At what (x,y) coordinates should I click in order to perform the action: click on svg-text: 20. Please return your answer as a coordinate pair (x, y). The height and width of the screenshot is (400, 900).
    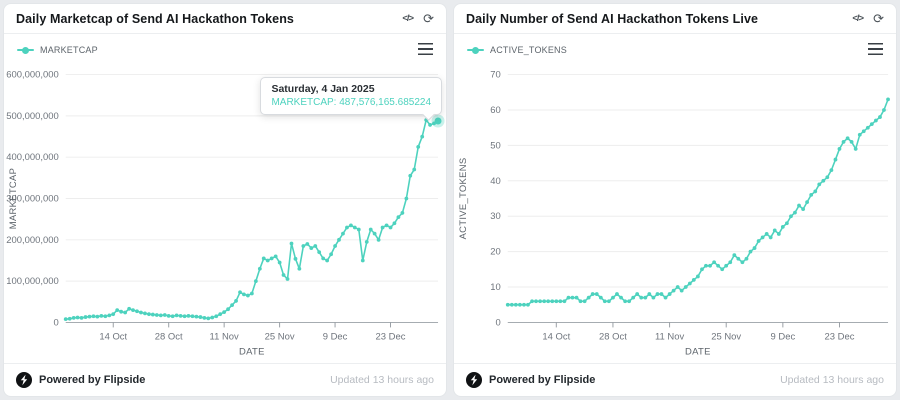
    Looking at the image, I should click on (495, 252).